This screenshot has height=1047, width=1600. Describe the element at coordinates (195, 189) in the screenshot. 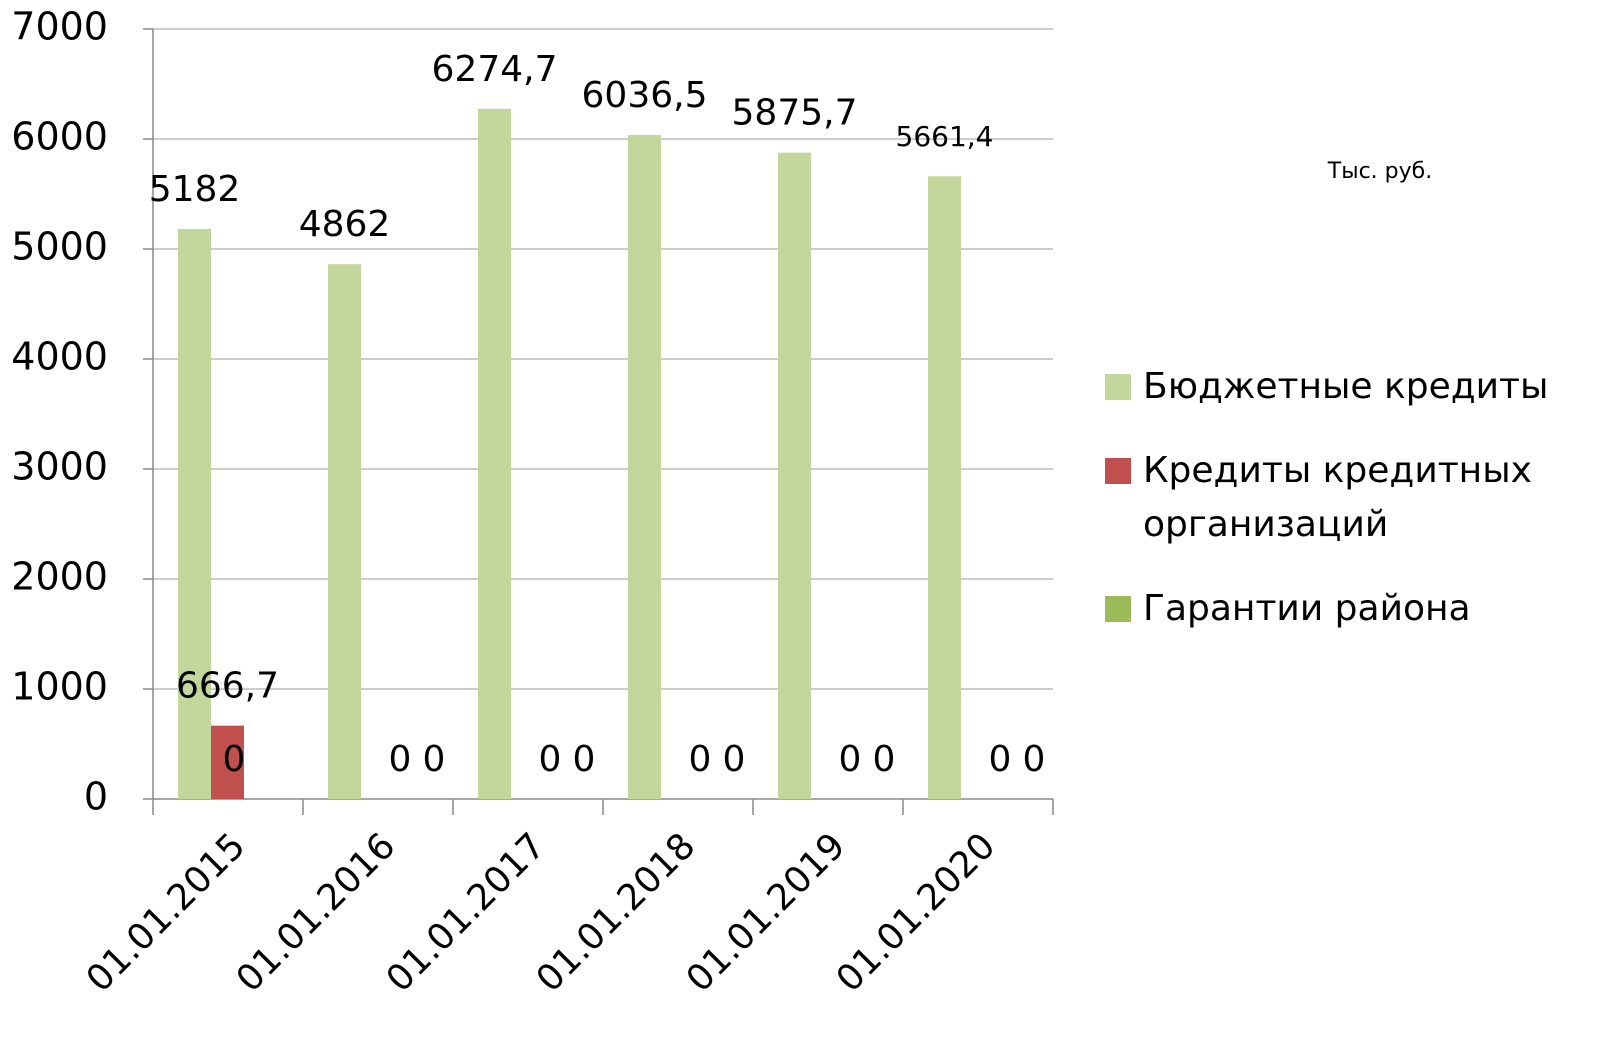

I see `data-label: 5182` at that location.